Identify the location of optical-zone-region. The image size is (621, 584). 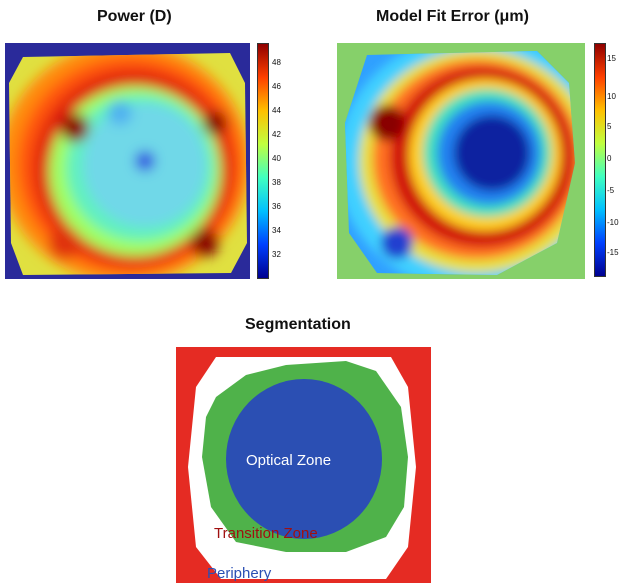
(304, 459).